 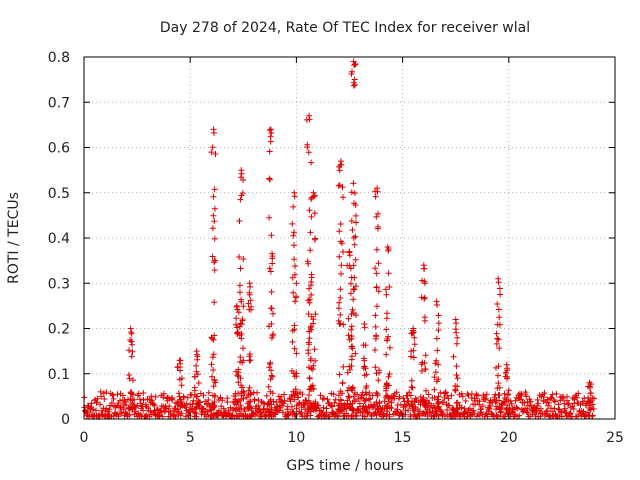 I want to click on y-tick-label: 0.7, so click(x=59, y=103).